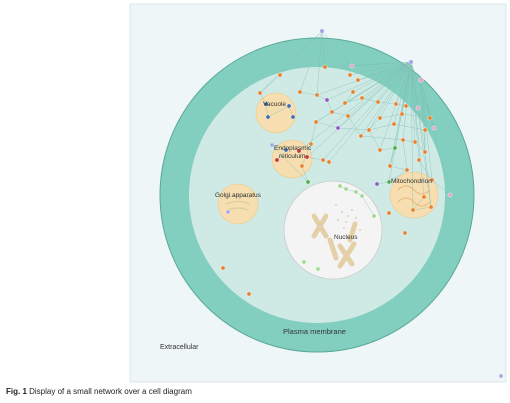 This screenshot has width=510, height=403. I want to click on vacuole-label: Vacuole, so click(274, 104).